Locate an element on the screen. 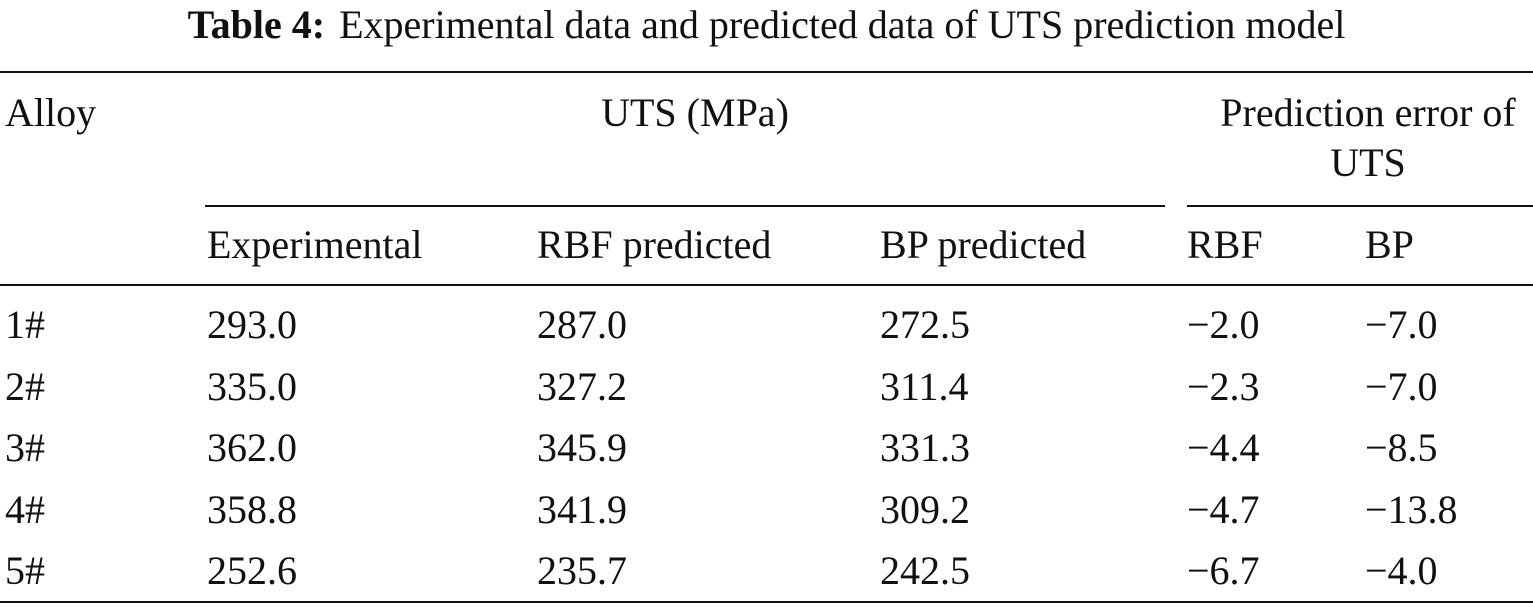 The height and width of the screenshot is (608, 1533). header-cell: Prediction error of UTS is located at coordinates (1368, 137).